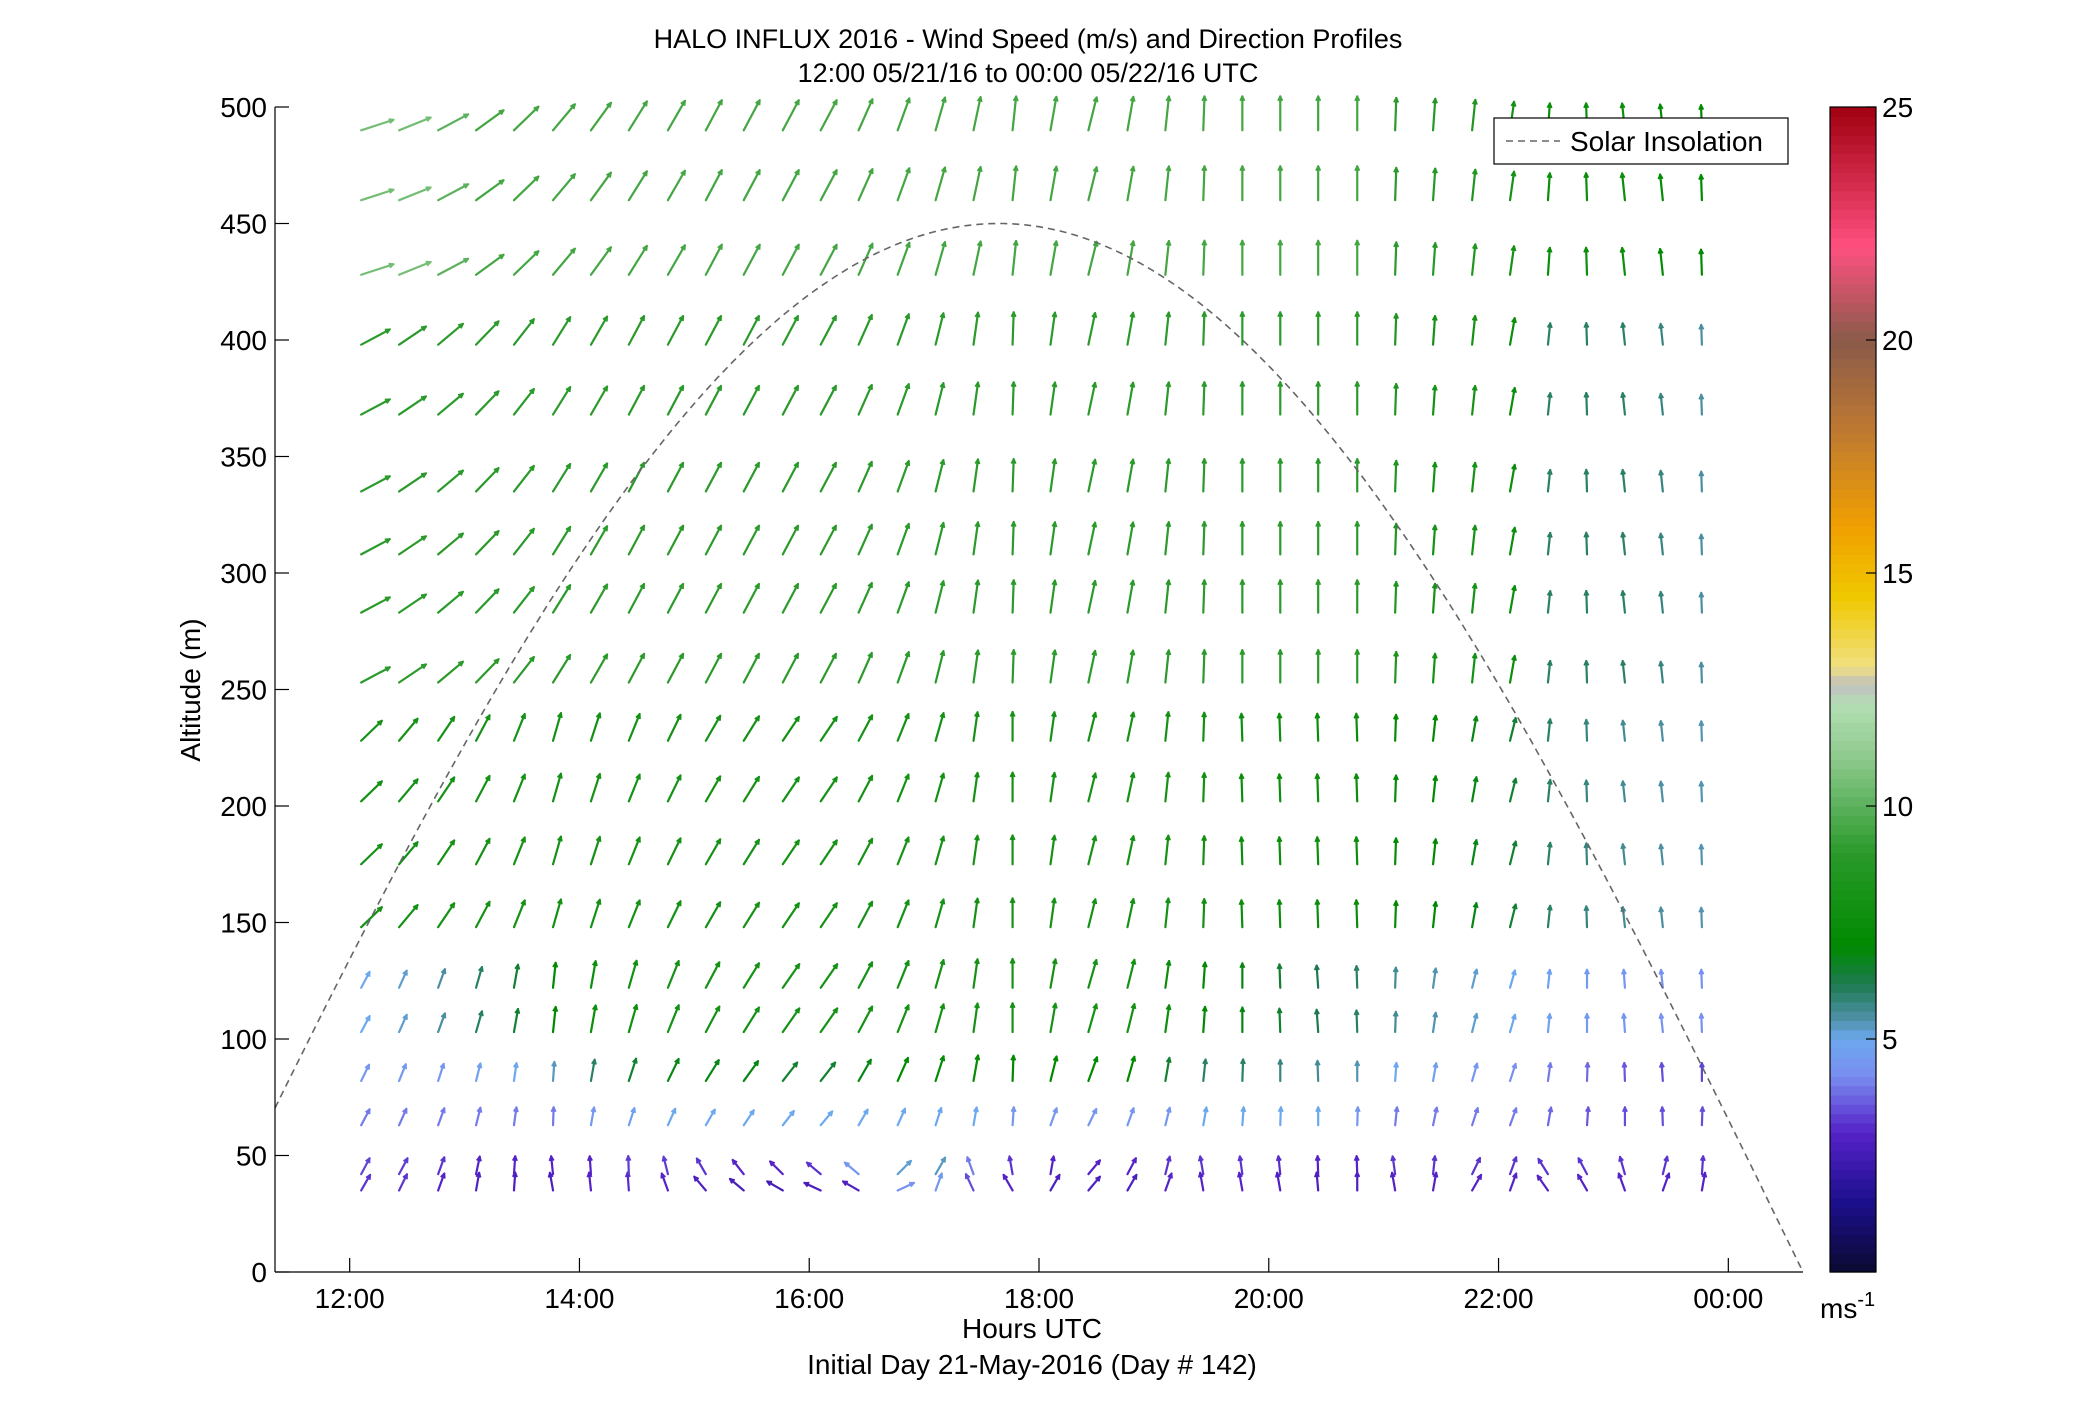 The image size is (2098, 1425). Describe the element at coordinates (1032, 1328) in the screenshot. I see `x-axis-label: Hours UTC` at that location.